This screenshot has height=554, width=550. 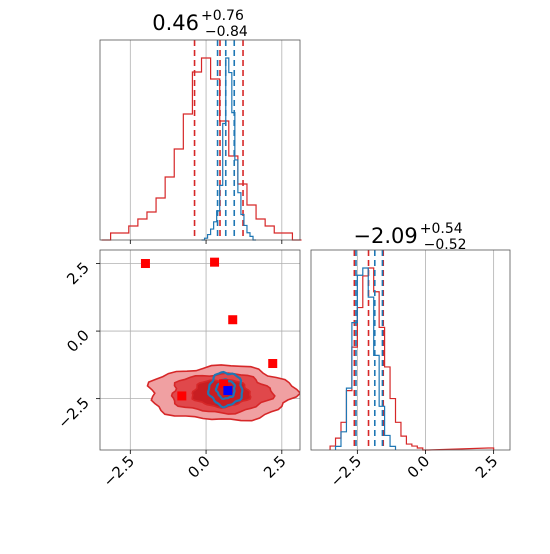 What do you see at coordinates (78, 341) in the screenshot?
I see `y-tick-label: 0.0` at bounding box center [78, 341].